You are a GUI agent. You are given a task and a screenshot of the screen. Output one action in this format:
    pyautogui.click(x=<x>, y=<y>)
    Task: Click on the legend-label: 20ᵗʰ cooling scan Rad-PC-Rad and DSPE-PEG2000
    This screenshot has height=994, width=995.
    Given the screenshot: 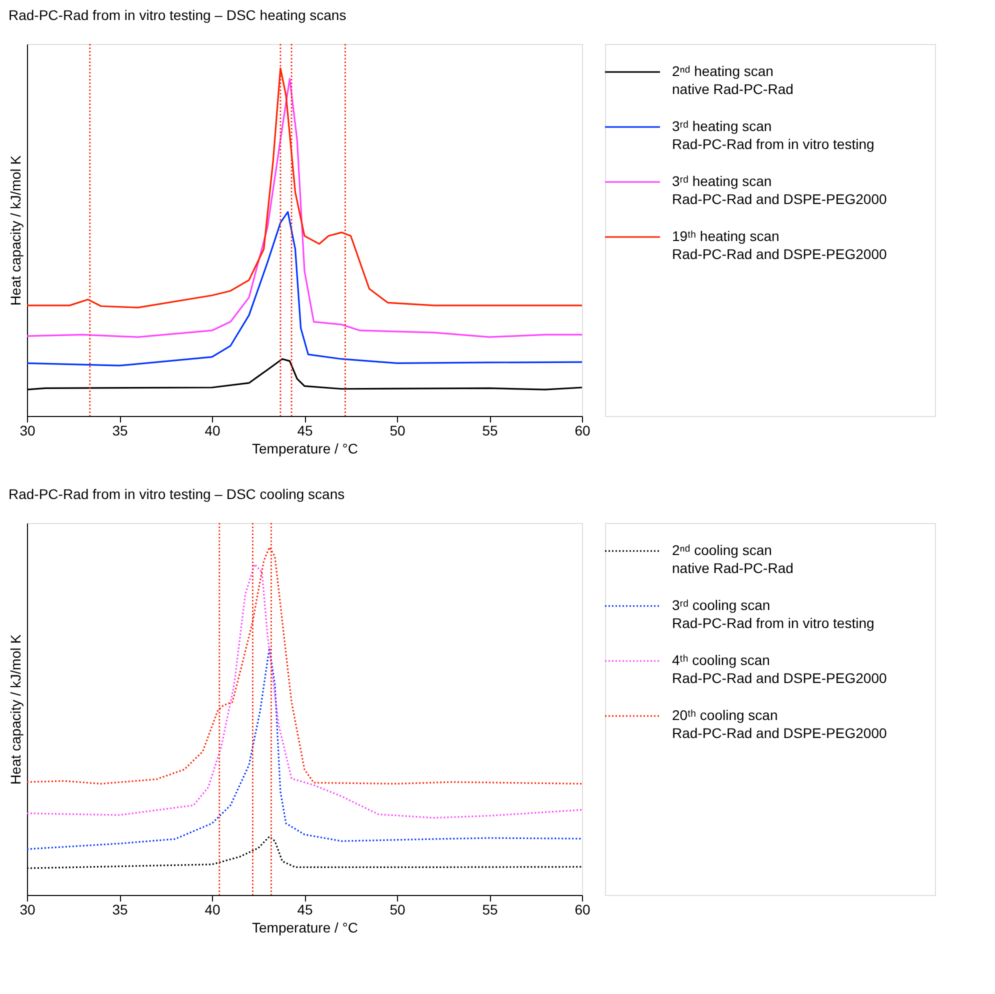 What is the action you would take?
    pyautogui.click(x=779, y=724)
    